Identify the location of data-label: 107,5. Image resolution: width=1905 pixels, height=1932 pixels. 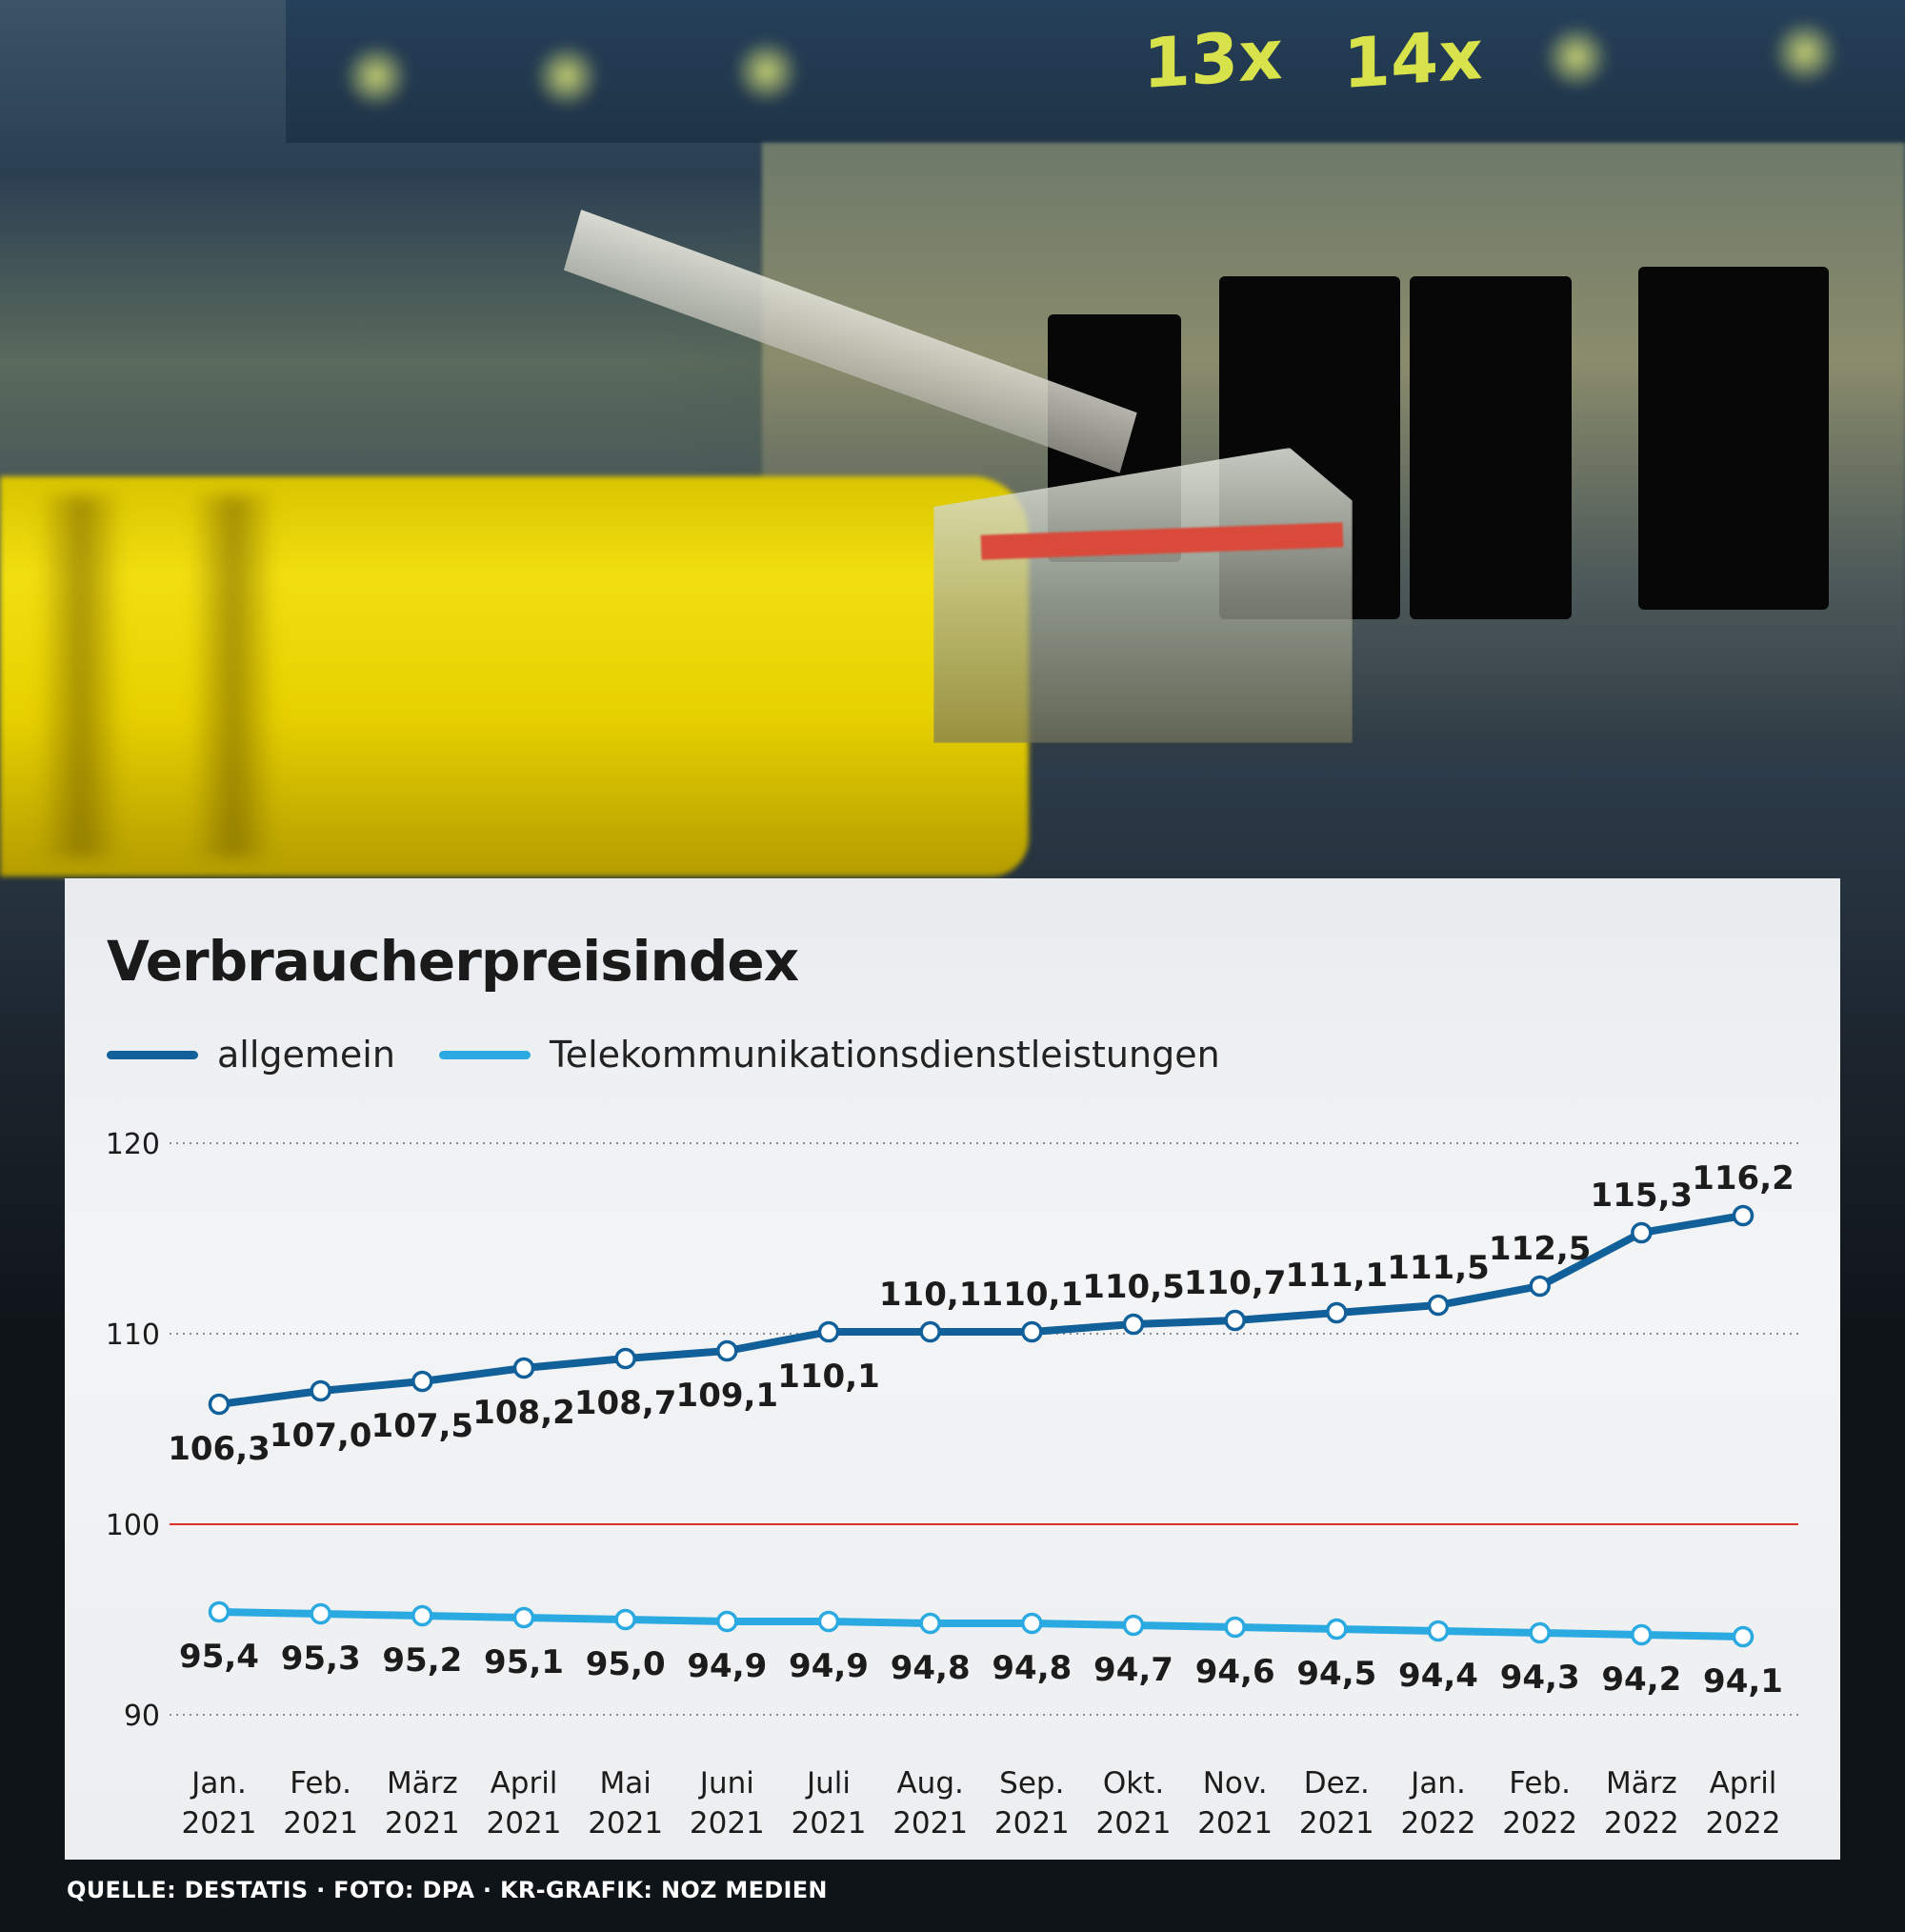
(422, 1426).